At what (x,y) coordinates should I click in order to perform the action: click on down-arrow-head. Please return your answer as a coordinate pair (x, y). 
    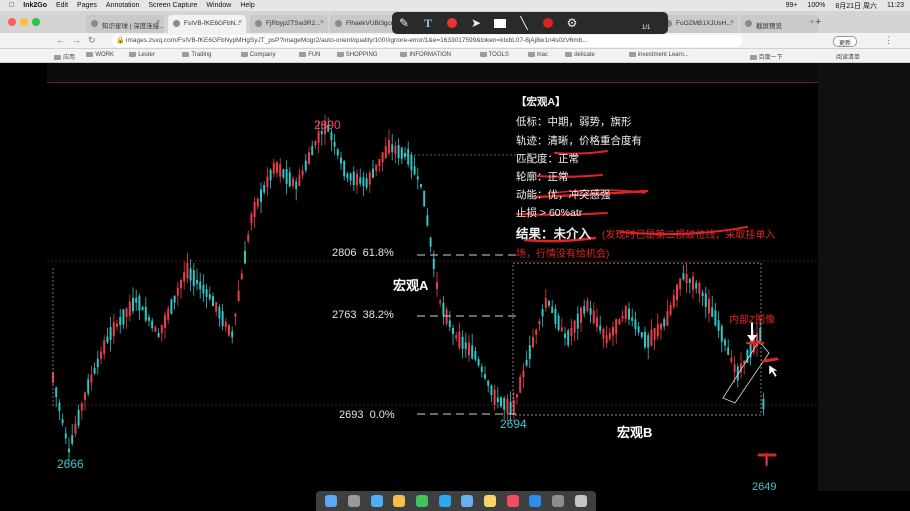
    Looking at the image, I should click on (752, 338).